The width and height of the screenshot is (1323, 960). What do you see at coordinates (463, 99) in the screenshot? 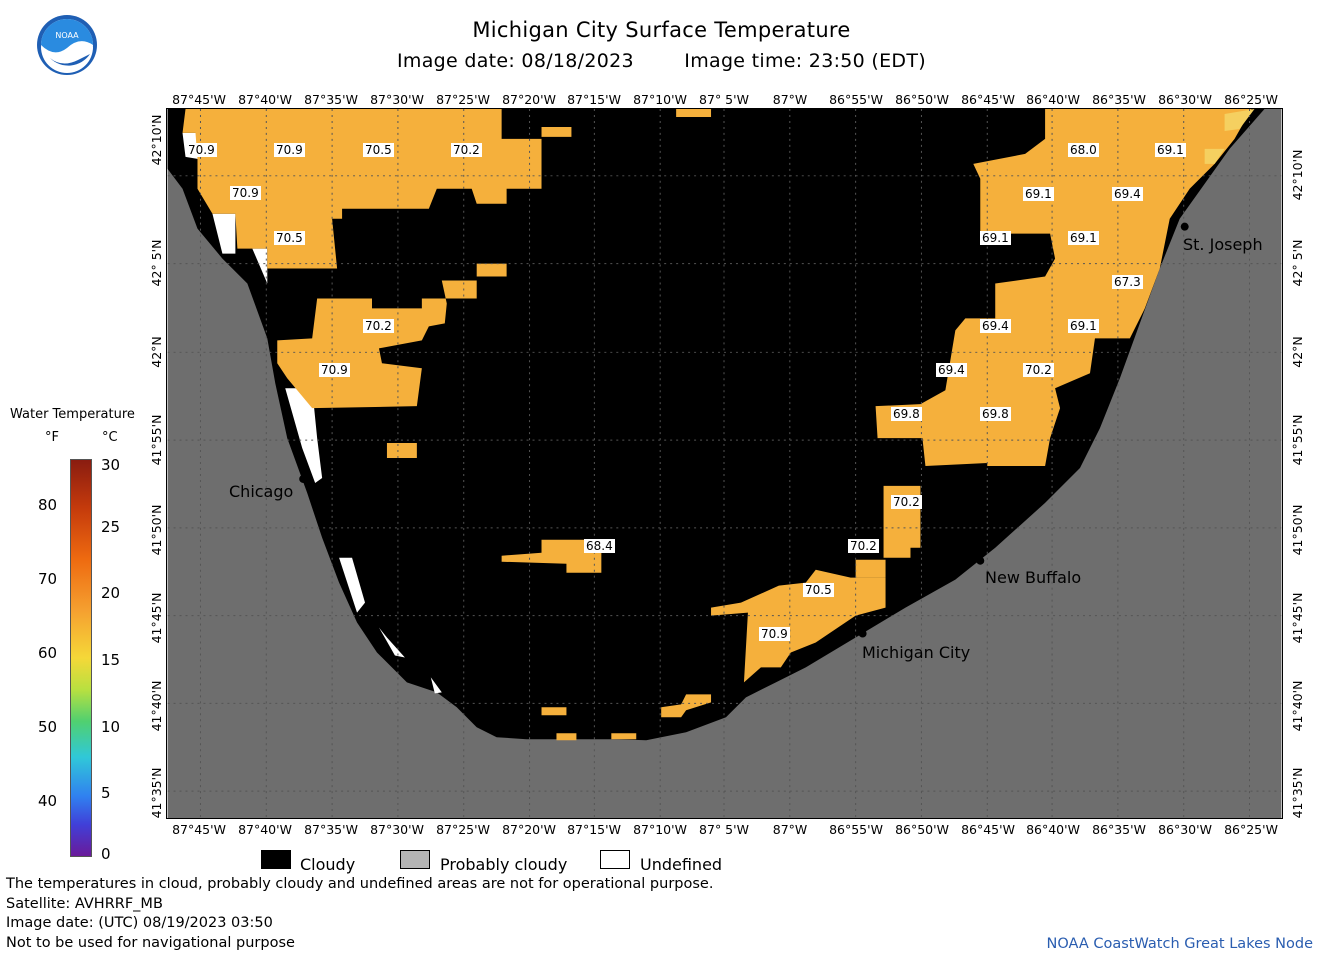
I see `lon-label: 87°25'W` at bounding box center [463, 99].